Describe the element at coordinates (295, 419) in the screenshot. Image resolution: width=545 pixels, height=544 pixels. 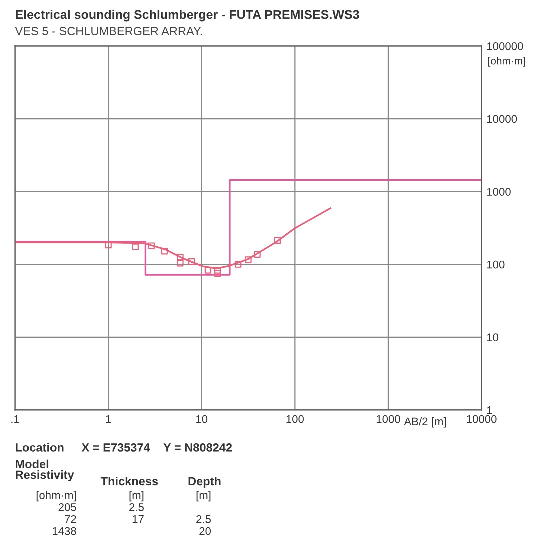
I see `x-tick-label: 100` at that location.